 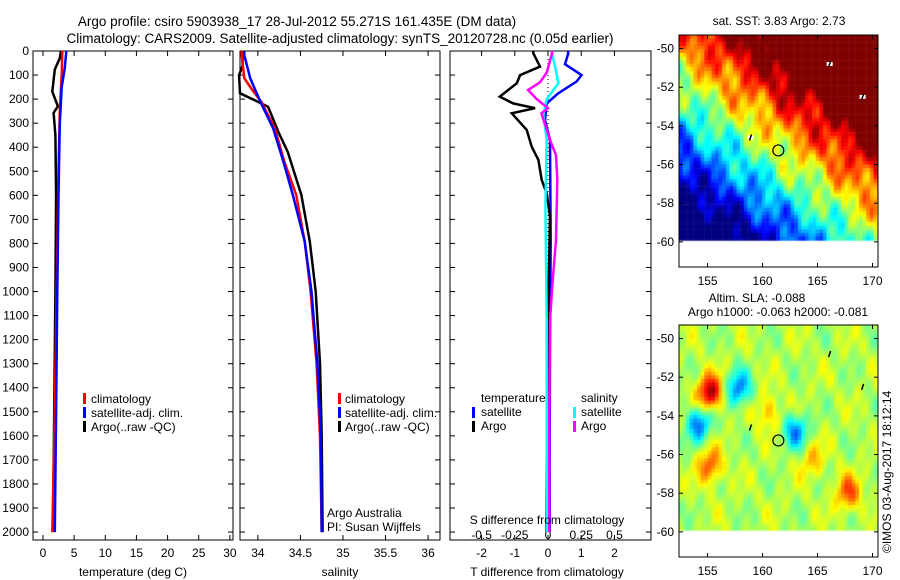 I want to click on salinity-satellite-line, so click(x=283, y=292).